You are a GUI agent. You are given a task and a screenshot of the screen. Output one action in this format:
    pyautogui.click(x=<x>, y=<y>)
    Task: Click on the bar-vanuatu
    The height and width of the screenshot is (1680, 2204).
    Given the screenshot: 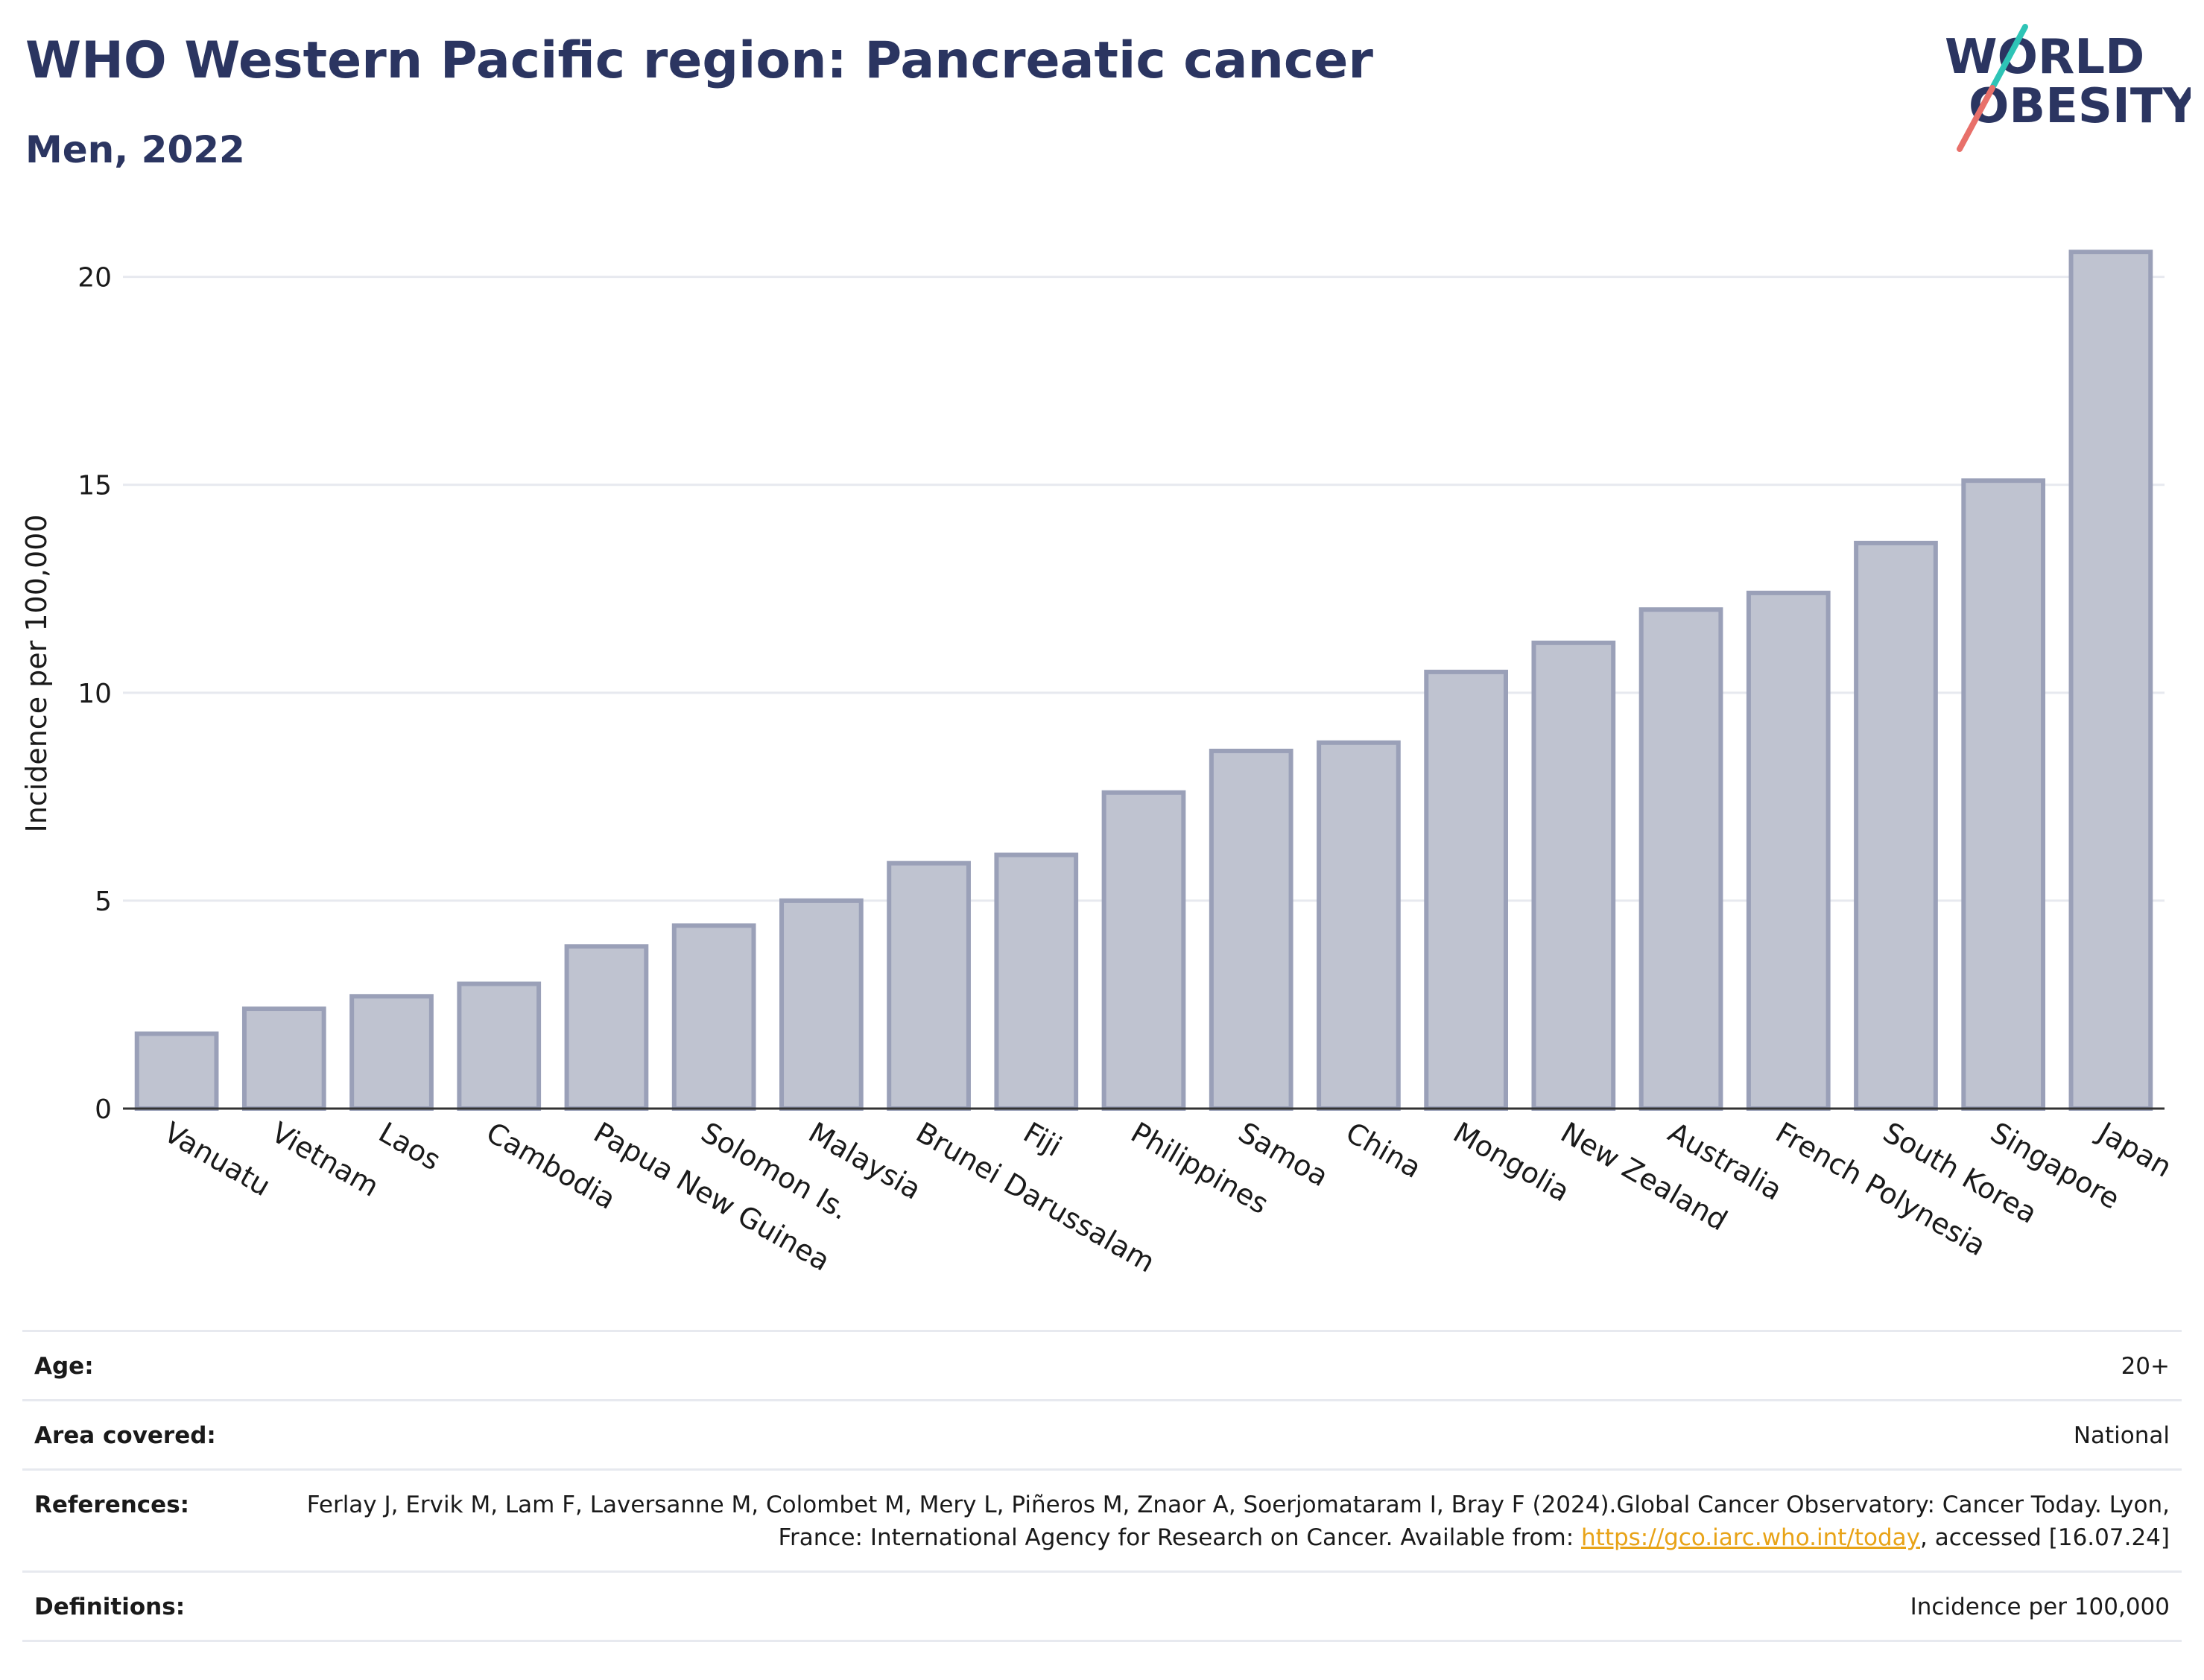 What is the action you would take?
    pyautogui.click(x=176, y=1071)
    